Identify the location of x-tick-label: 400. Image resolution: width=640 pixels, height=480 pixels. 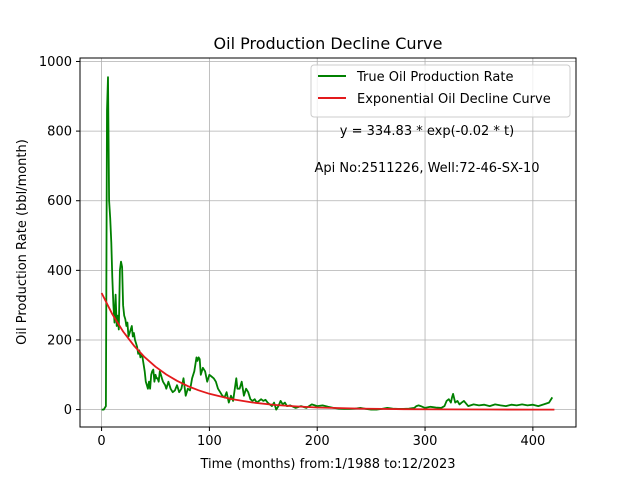
(532, 441).